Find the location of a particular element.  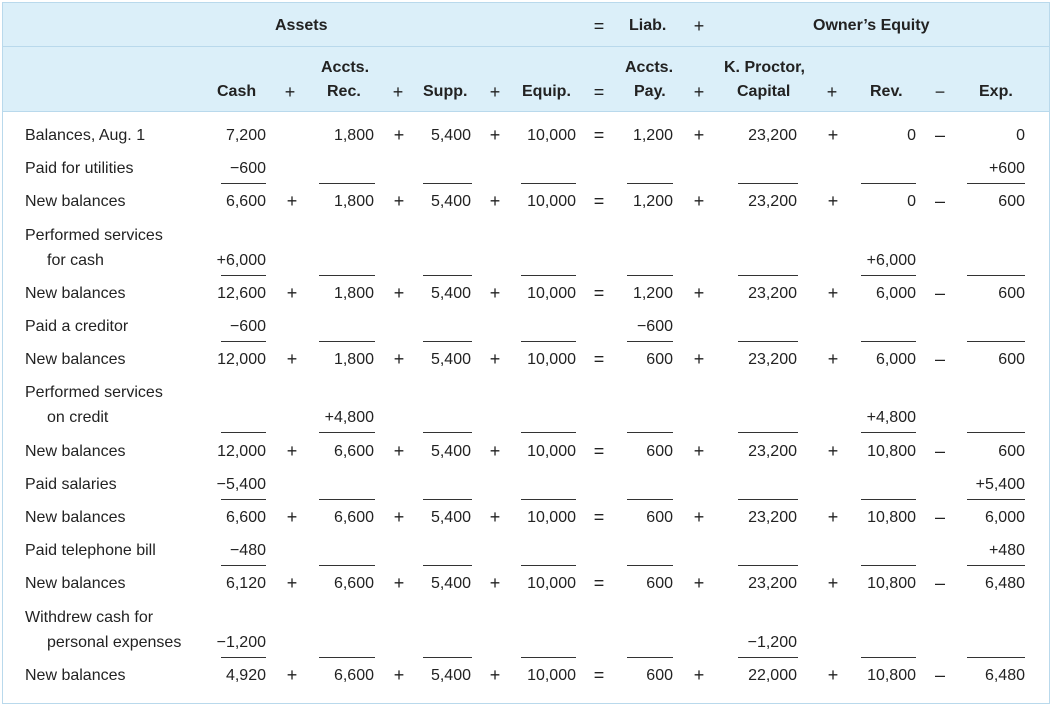

cell-exp: 0 is located at coordinates (1020, 135).